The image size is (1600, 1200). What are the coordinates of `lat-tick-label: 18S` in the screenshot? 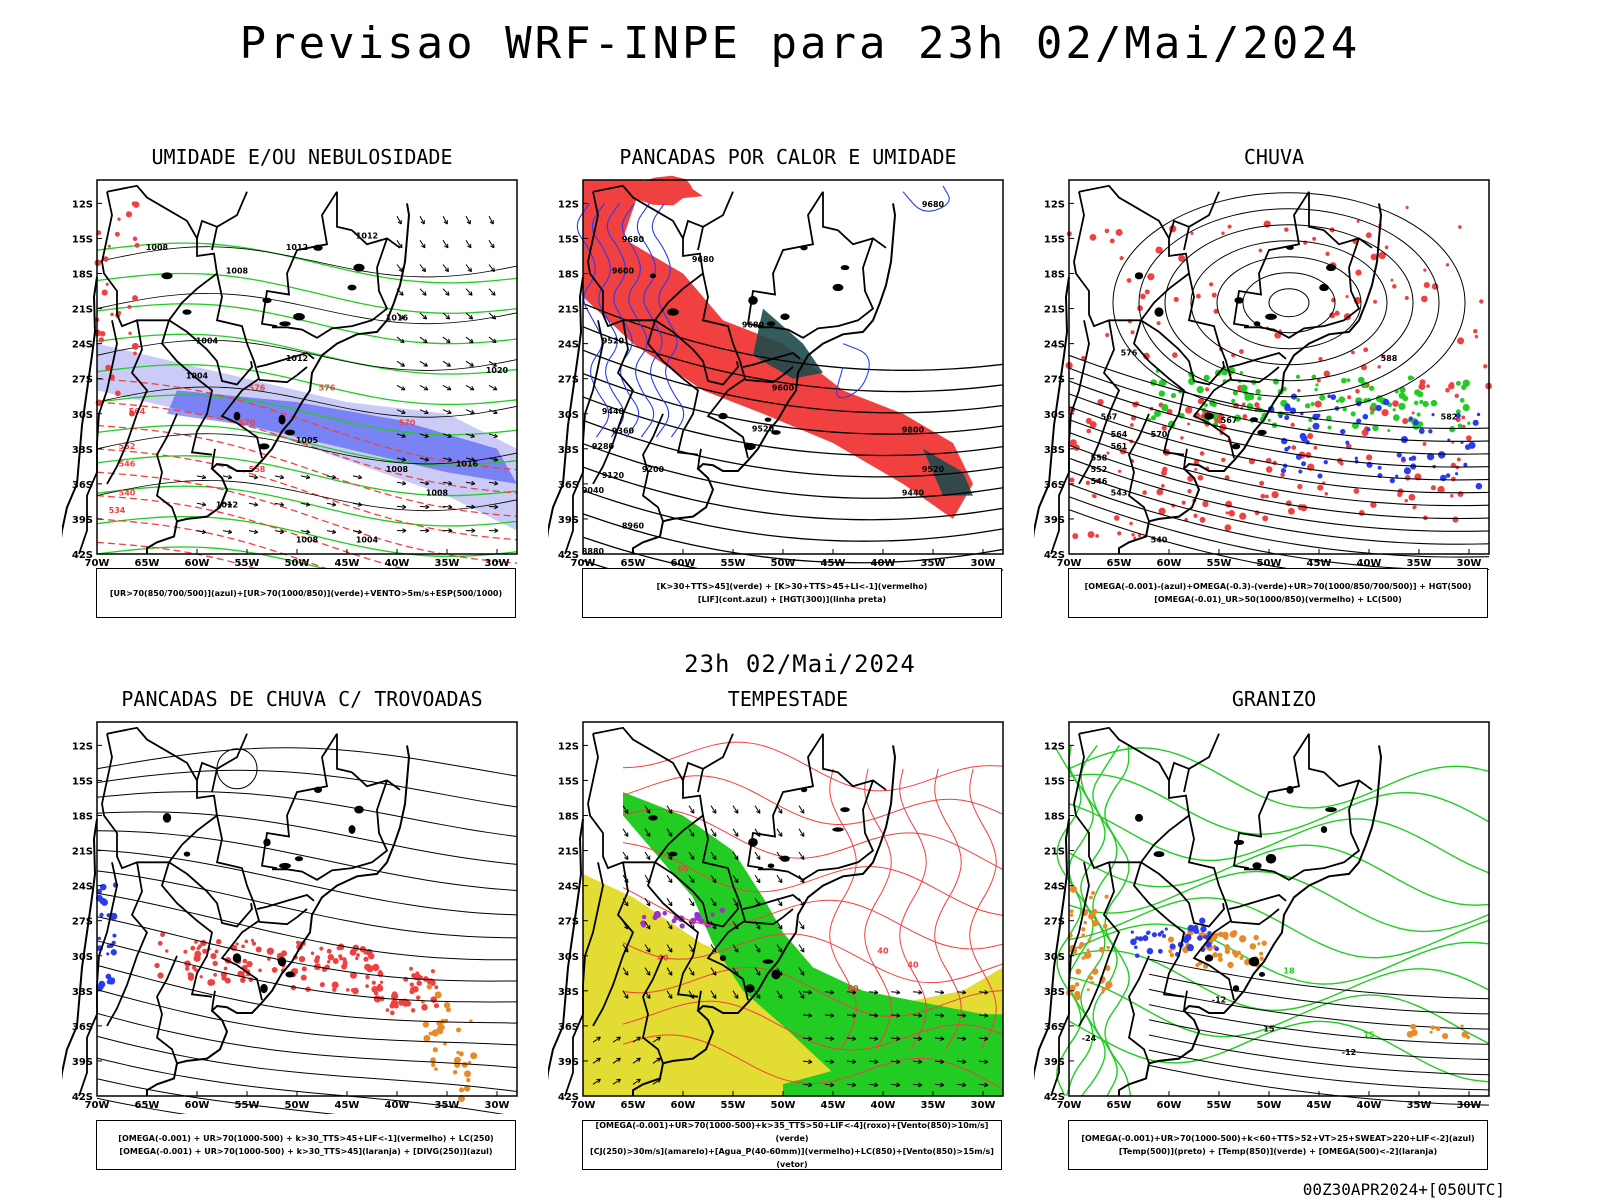 It's located at (1054, 817).